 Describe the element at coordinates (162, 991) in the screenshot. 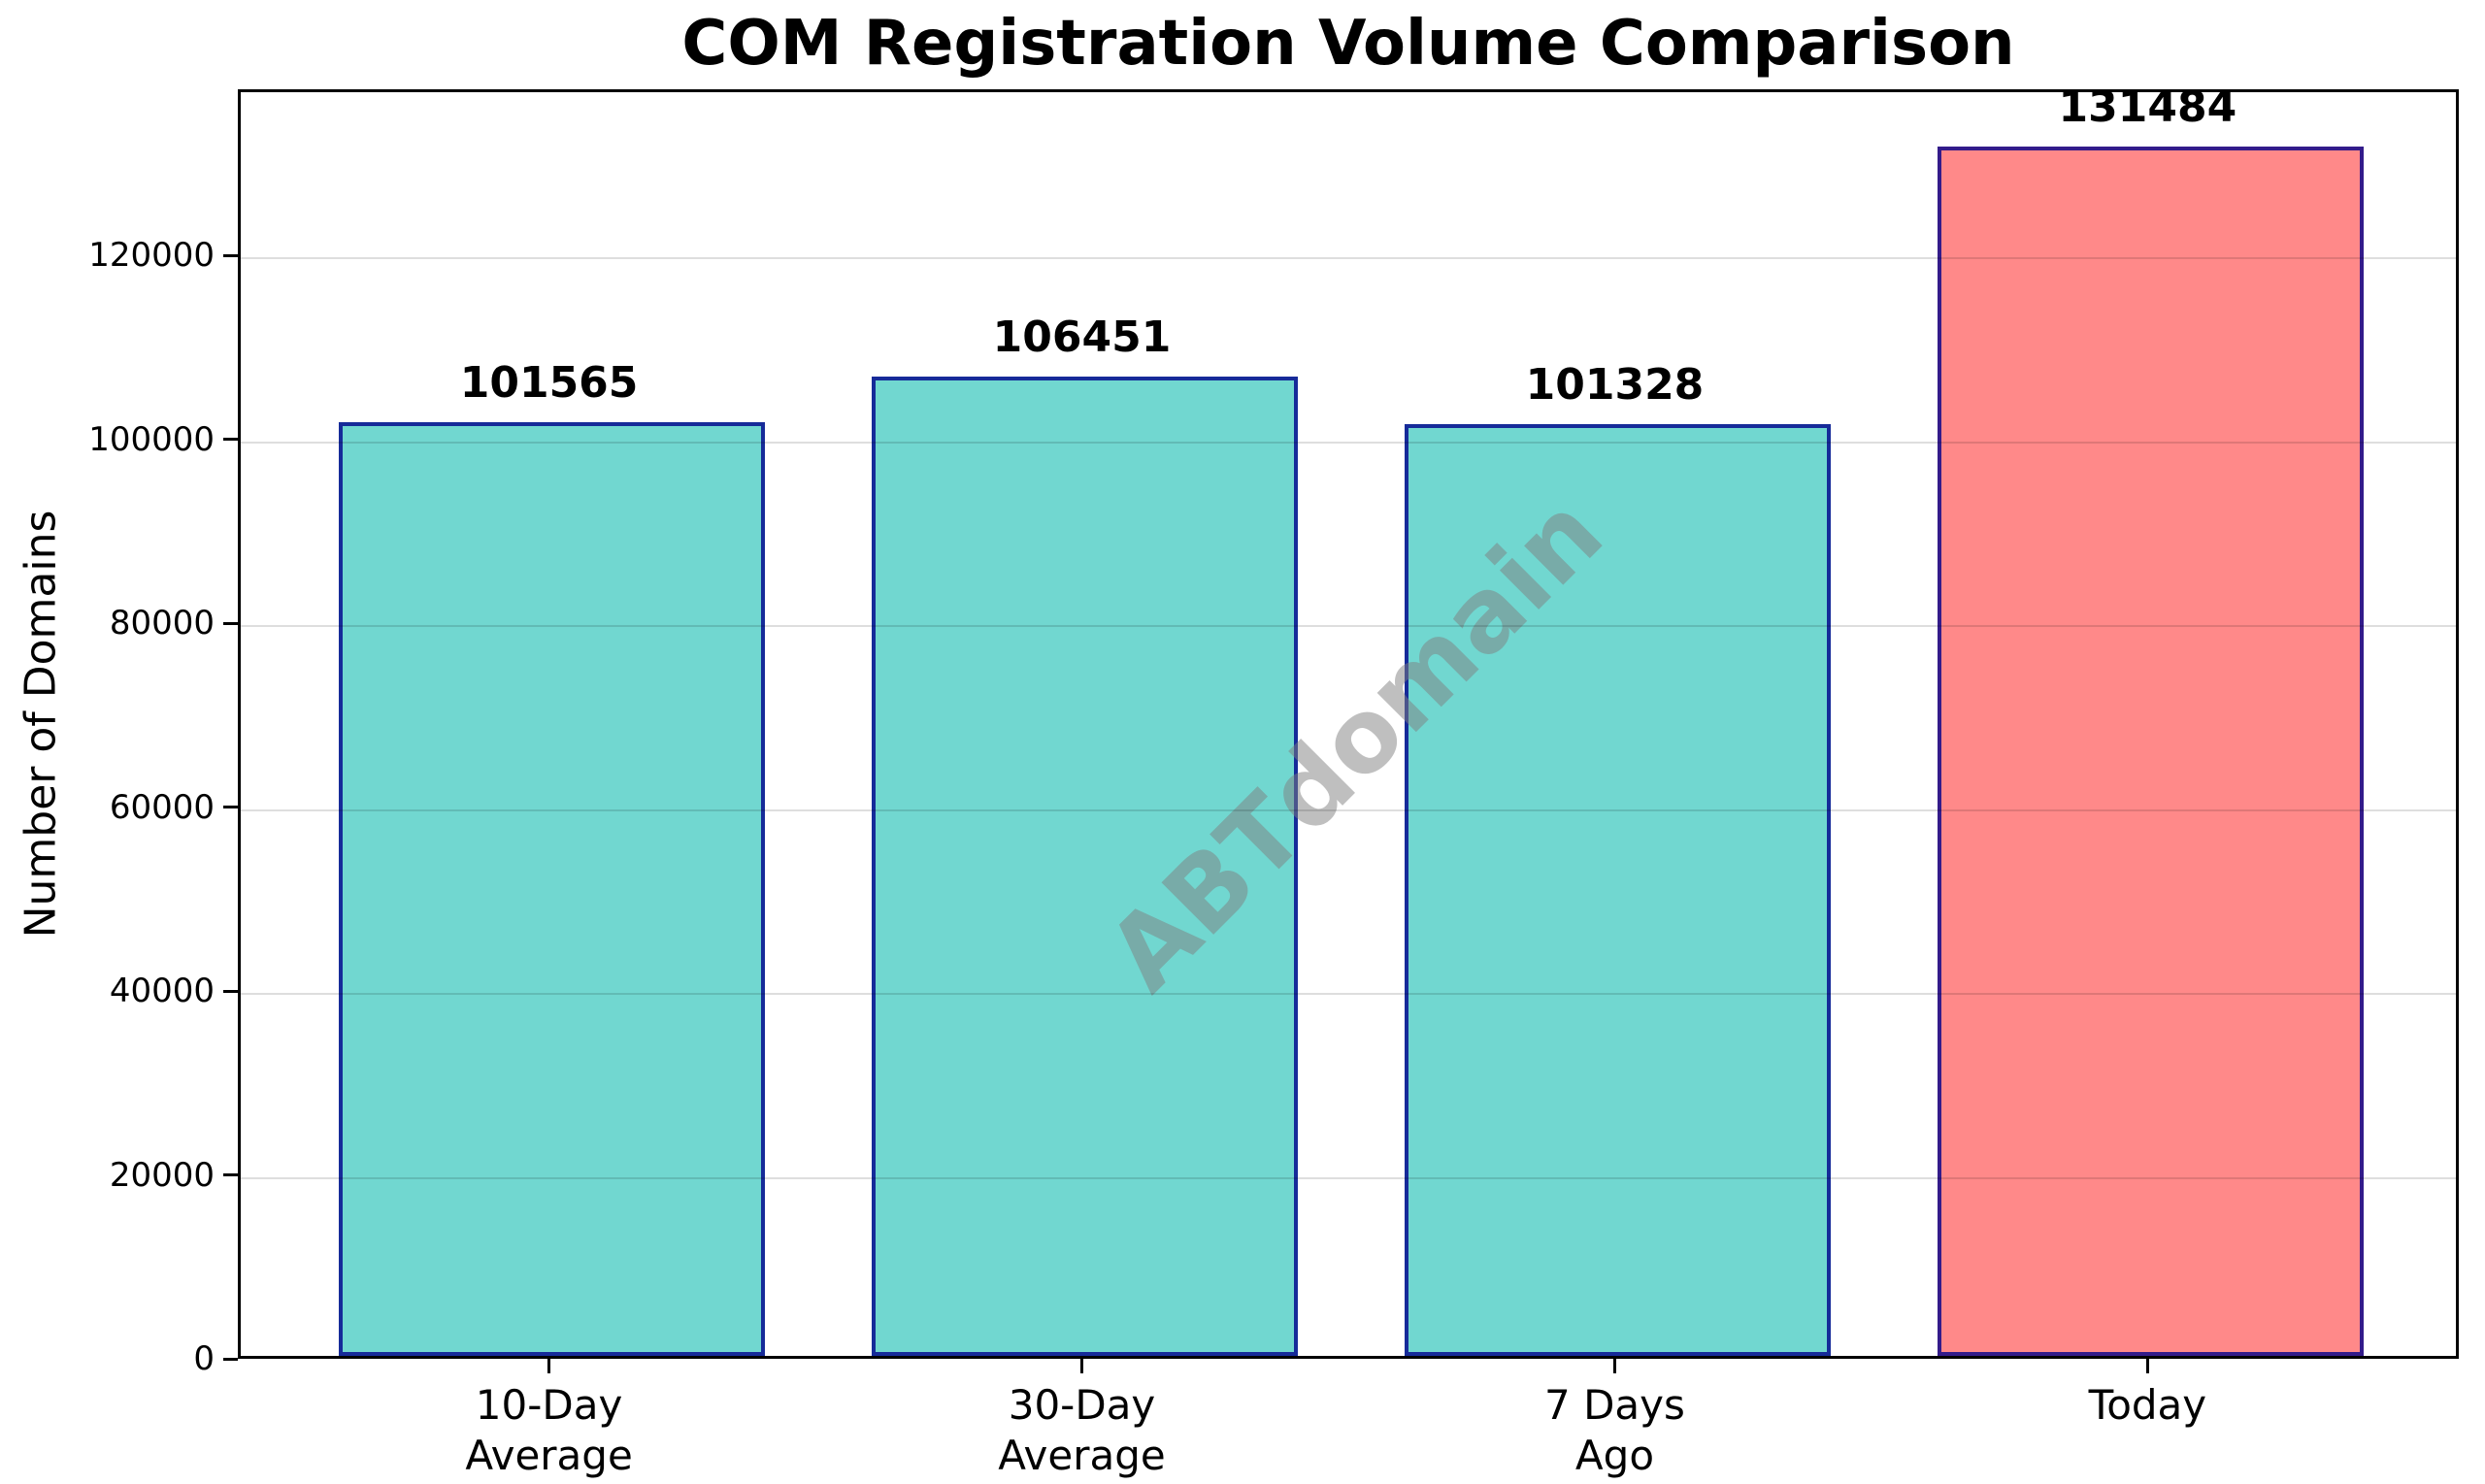

I see `y-tick-label: 40000` at that location.